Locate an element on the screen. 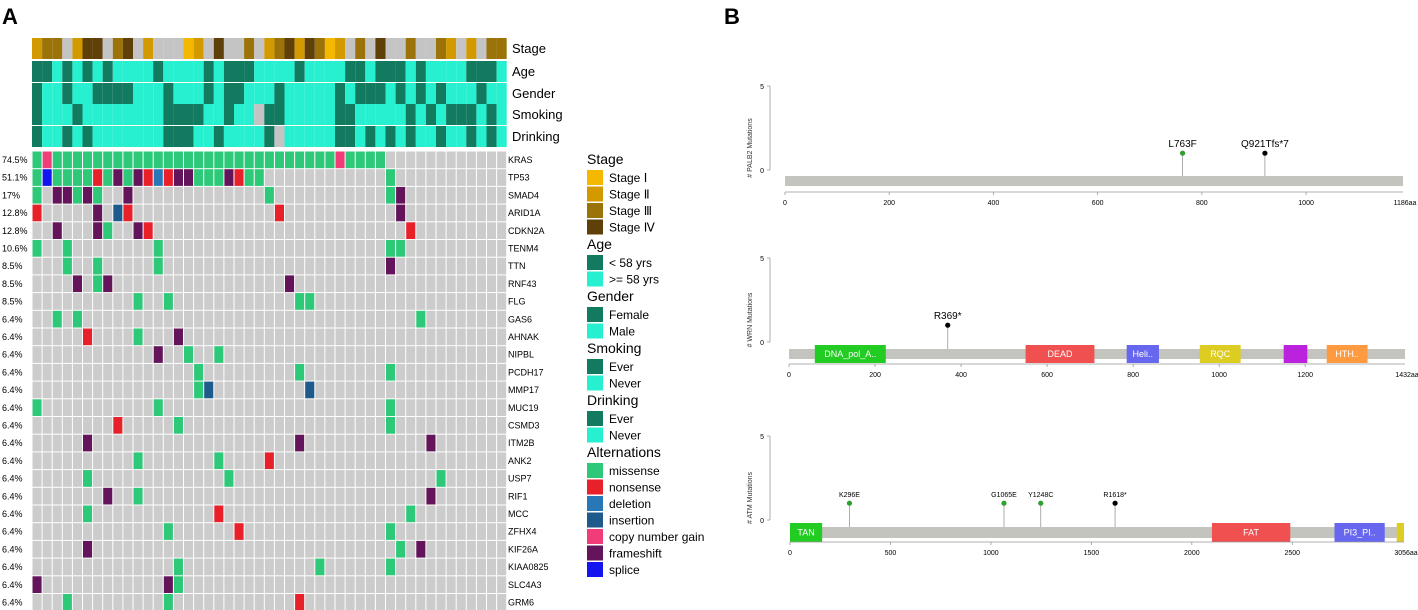 The image size is (1418, 610). legend-title: Smoking is located at coordinates (614, 348).